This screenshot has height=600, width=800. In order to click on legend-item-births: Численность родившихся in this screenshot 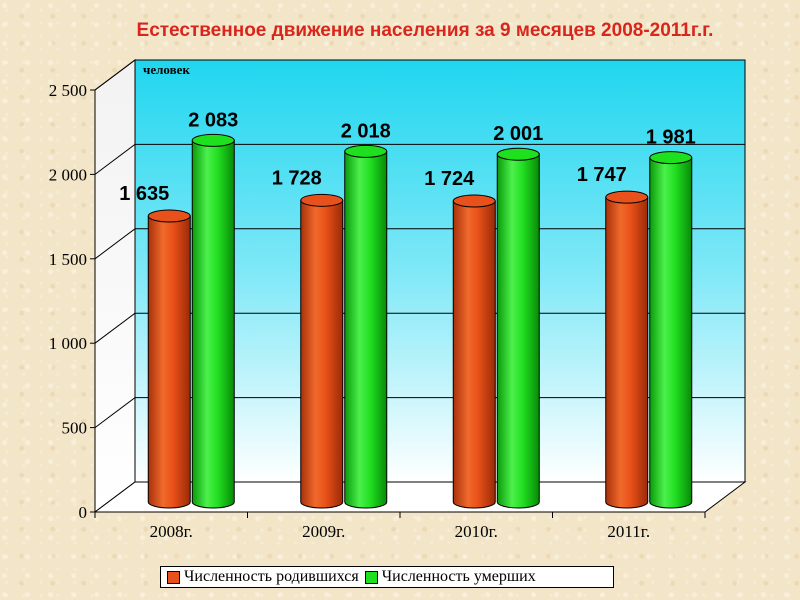, I will do `click(263, 577)`.